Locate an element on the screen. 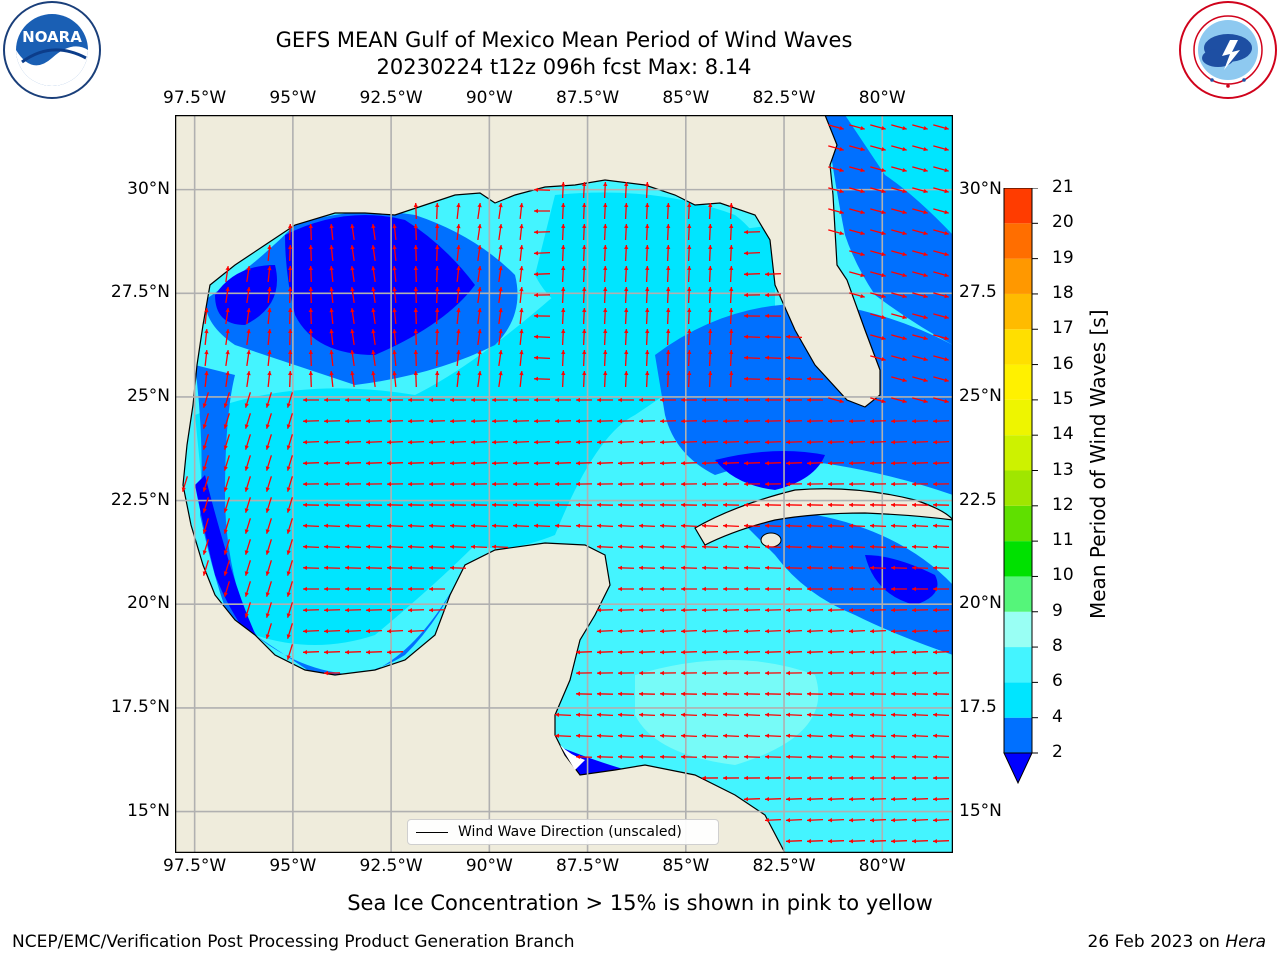  colorbar-under-extension is located at coordinates (1018, 768).